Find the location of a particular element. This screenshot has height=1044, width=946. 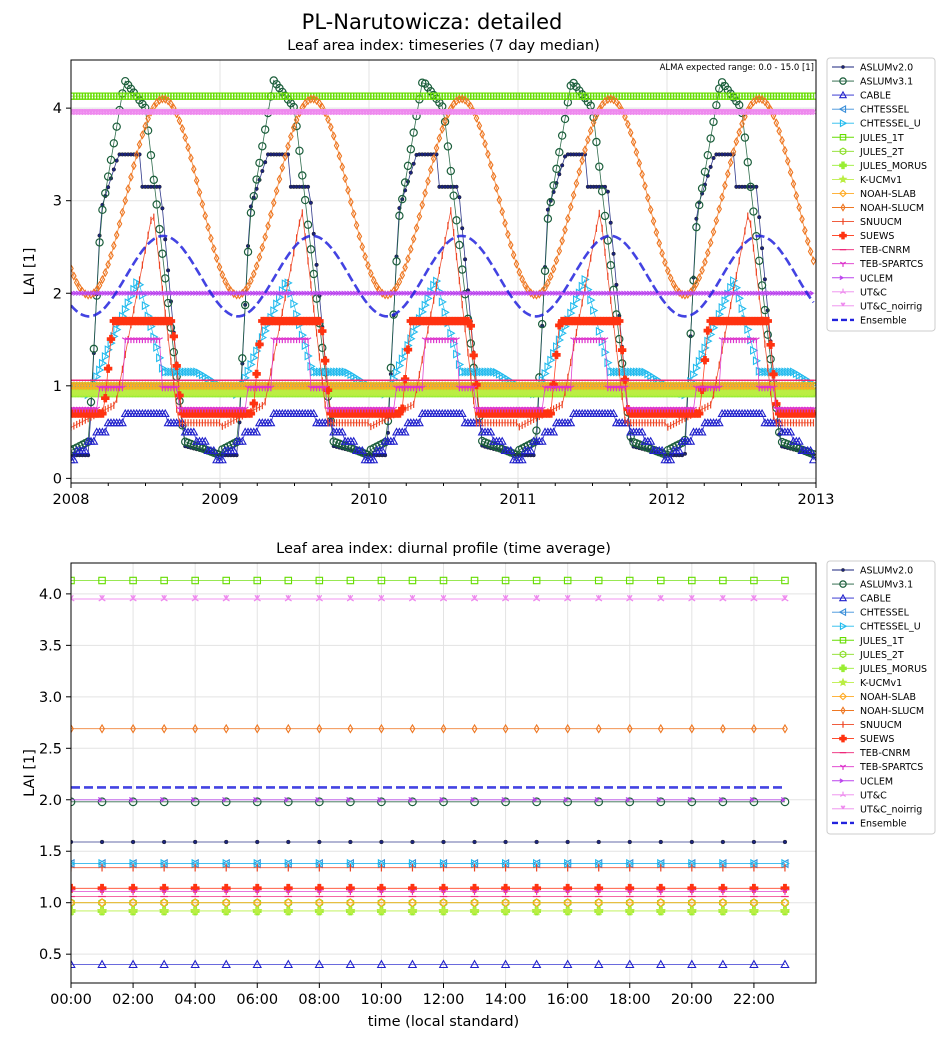

legend-item-ut-c: UT&C is located at coordinates (859, 292).